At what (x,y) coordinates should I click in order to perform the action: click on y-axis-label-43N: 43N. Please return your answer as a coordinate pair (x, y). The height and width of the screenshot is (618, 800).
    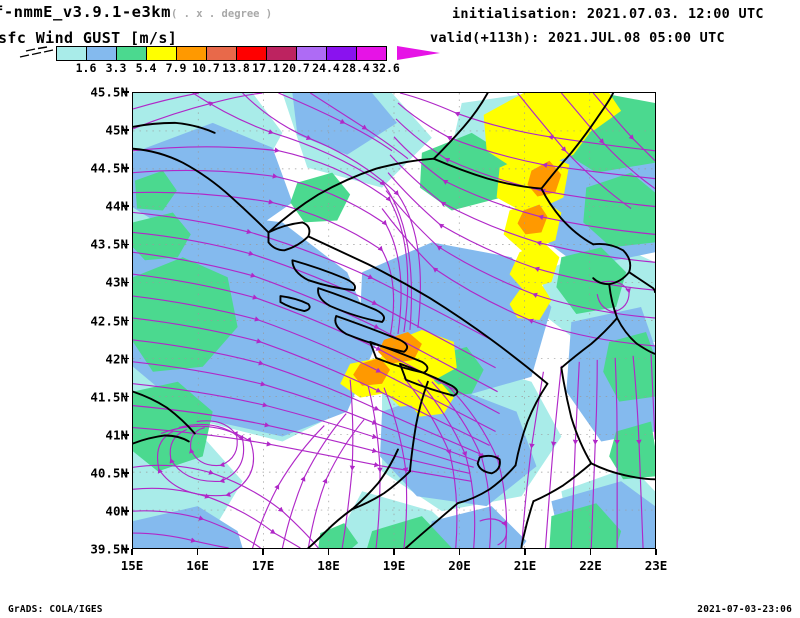
    Looking at the image, I should click on (116, 282).